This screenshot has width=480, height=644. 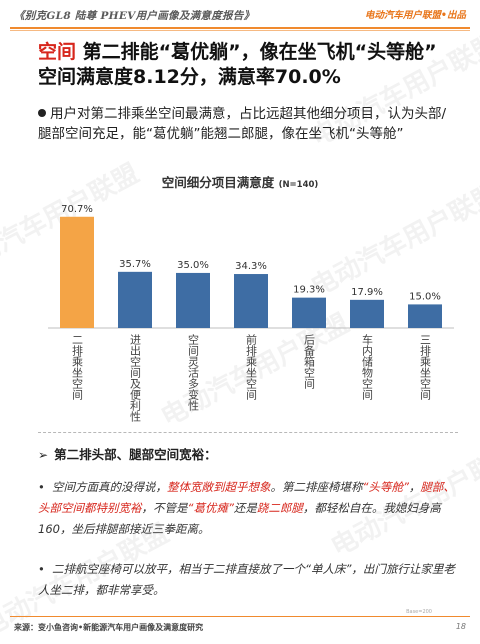 I want to click on category-label: 空间灵活多变性, so click(x=193, y=372).